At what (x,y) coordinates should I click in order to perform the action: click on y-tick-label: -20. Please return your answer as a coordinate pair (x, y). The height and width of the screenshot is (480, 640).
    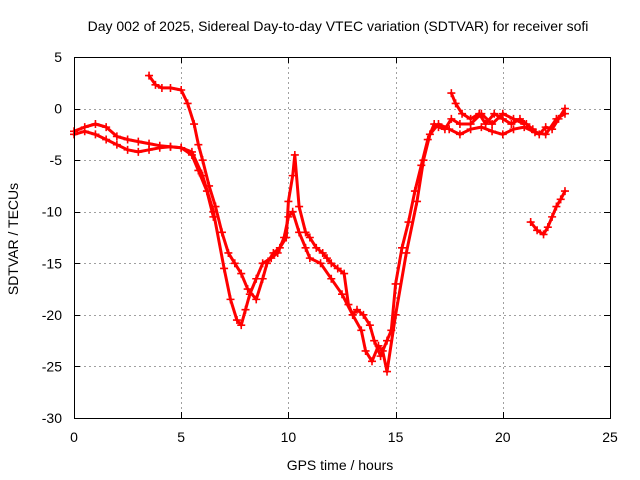
    Looking at the image, I should click on (52, 315).